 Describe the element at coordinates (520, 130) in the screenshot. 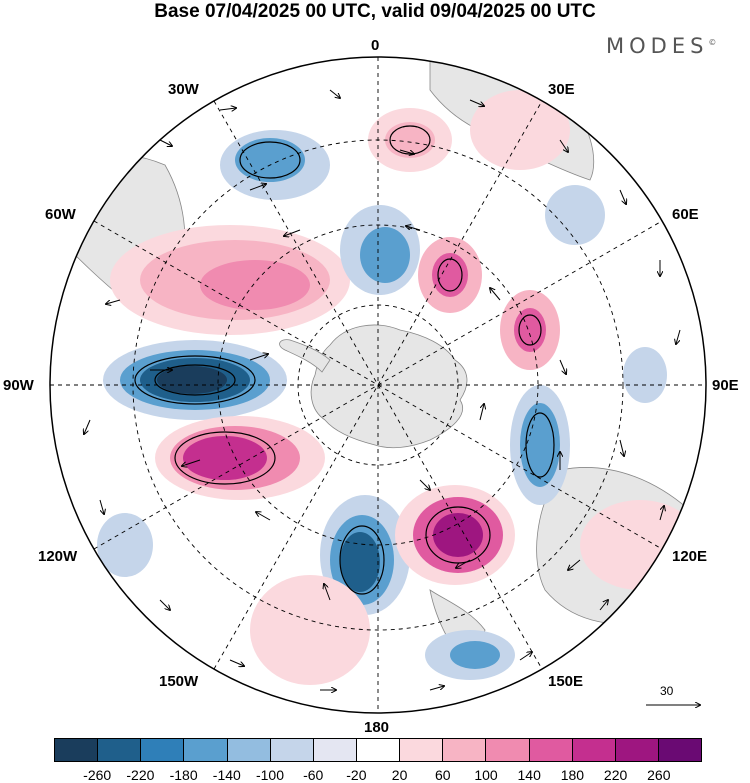

I see `positive-anomaly-north` at that location.